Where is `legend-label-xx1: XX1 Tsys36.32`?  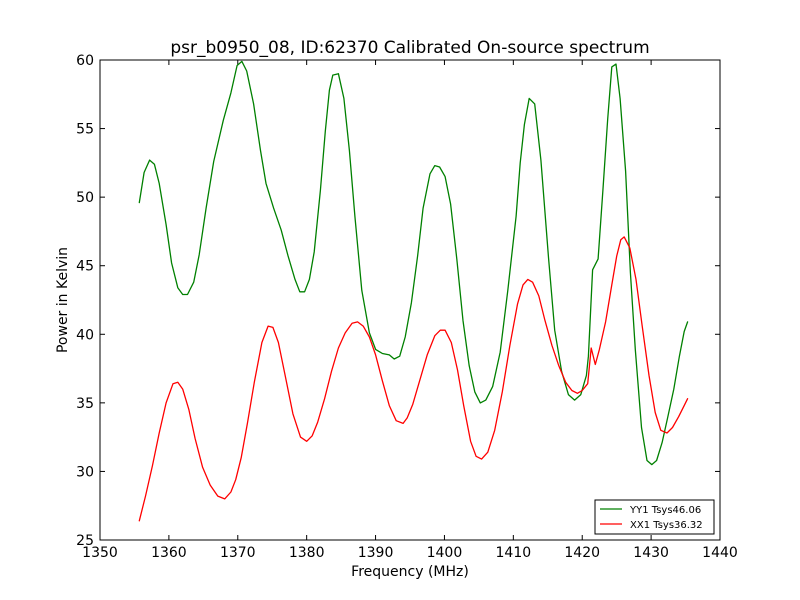
legend-label-xx1: XX1 Tsys36.32 is located at coordinates (666, 525).